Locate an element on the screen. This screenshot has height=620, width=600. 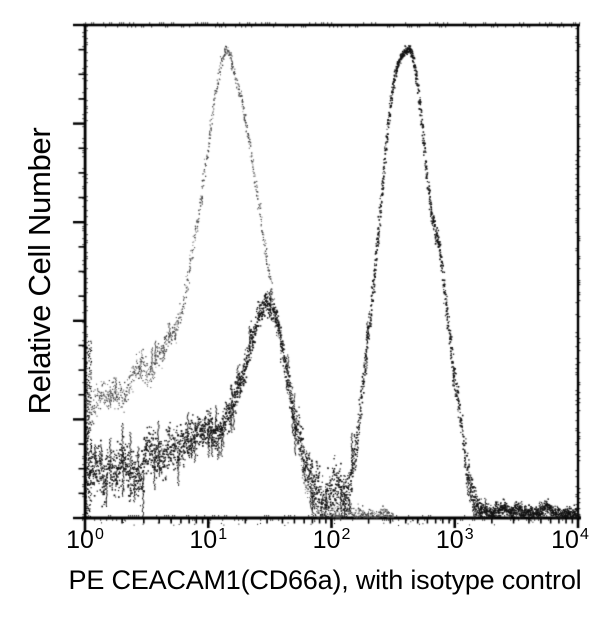
x-axis-tick-label: 100 is located at coordinates (85, 540).